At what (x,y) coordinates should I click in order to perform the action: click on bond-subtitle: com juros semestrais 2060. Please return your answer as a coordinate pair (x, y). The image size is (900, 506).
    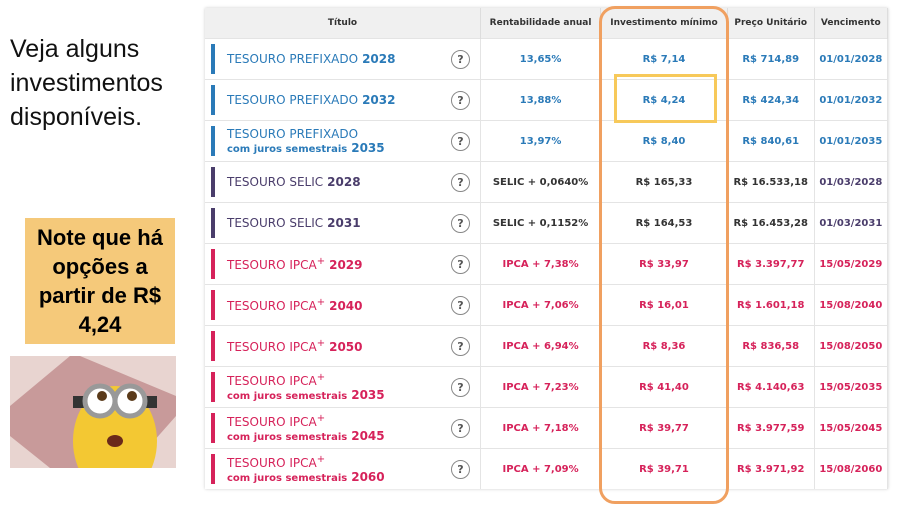
    Looking at the image, I should click on (306, 477).